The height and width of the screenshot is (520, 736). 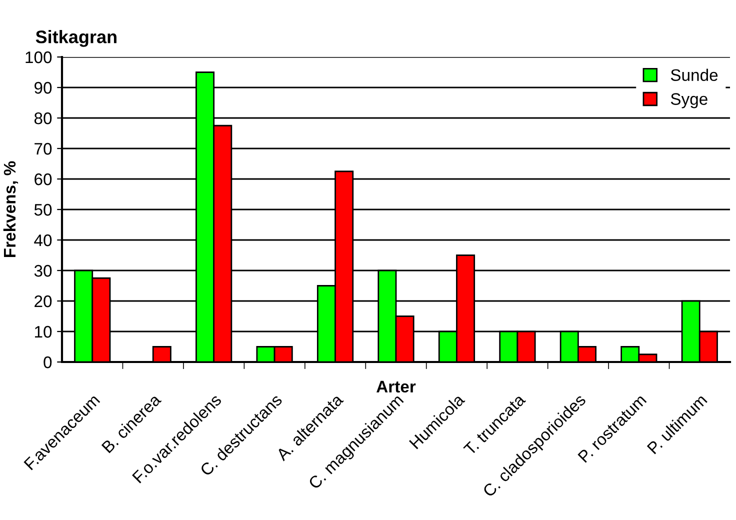 What do you see at coordinates (689, 100) in the screenshot?
I see `legend-label: Syge` at bounding box center [689, 100].